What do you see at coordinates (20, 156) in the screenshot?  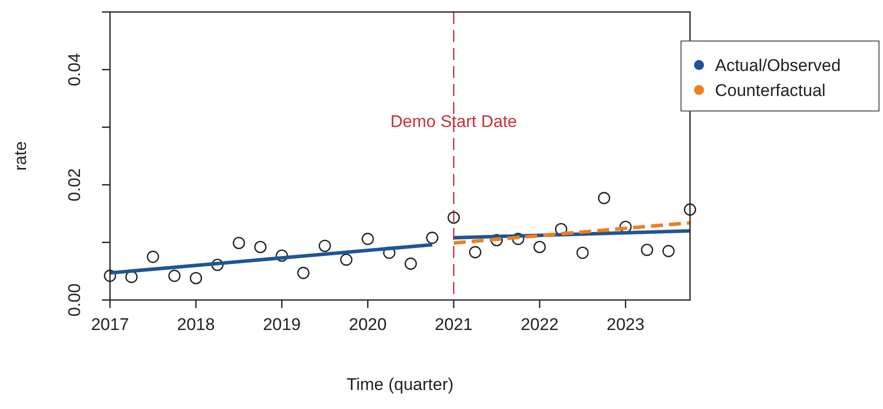 I see `y-axis-title: rate` at bounding box center [20, 156].